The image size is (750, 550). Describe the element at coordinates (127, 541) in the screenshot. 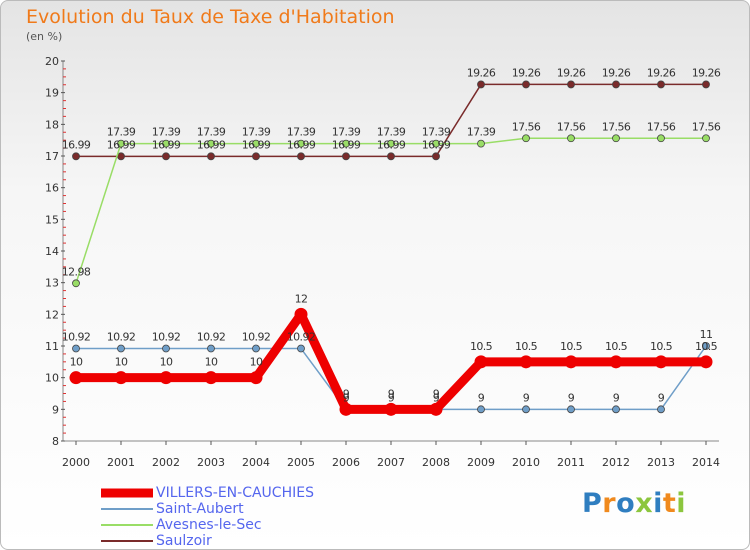

I see `legend-swatch-saulzoir` at that location.